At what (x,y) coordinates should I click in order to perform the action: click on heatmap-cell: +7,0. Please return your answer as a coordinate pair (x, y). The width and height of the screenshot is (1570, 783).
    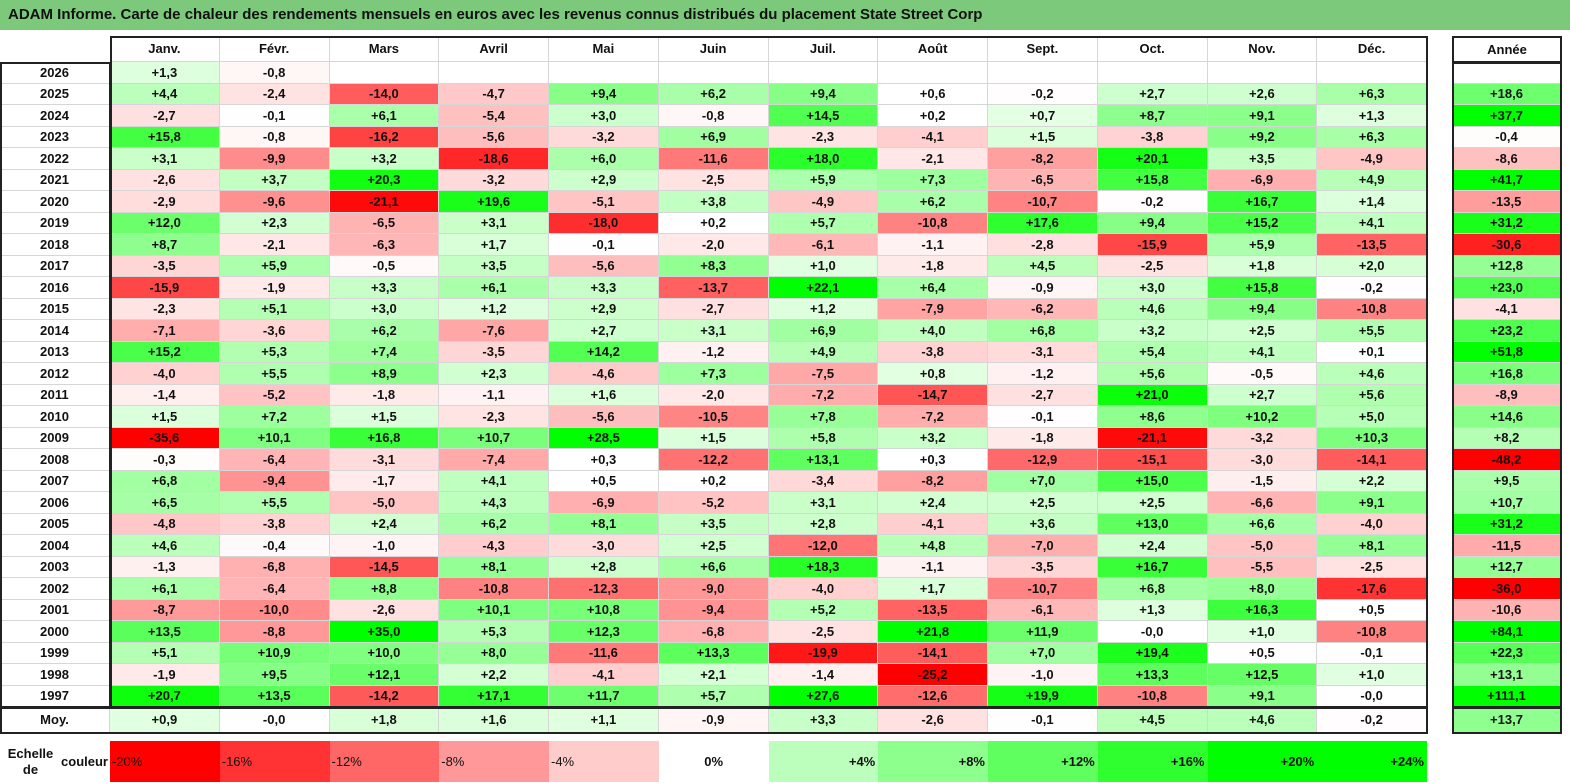
    Looking at the image, I should click on (1043, 653).